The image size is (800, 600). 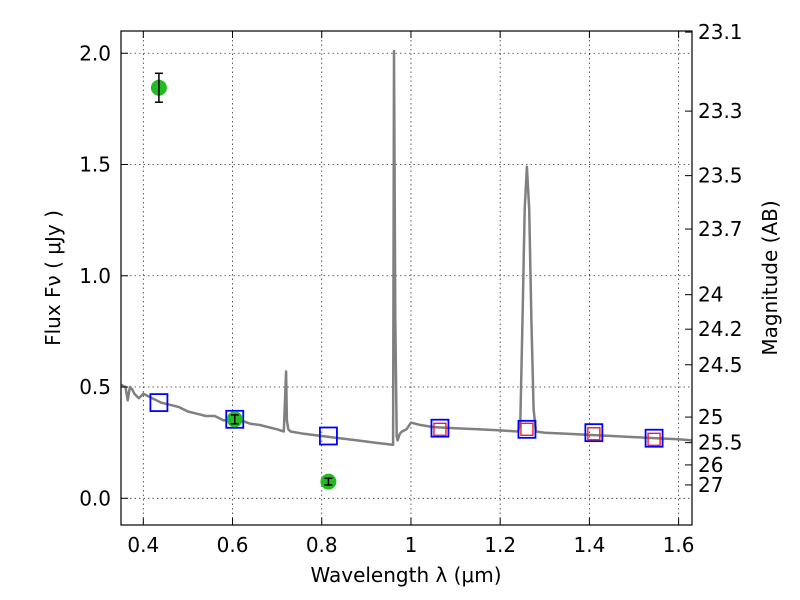 I want to click on x-tick-label: 0.4, so click(x=143, y=545).